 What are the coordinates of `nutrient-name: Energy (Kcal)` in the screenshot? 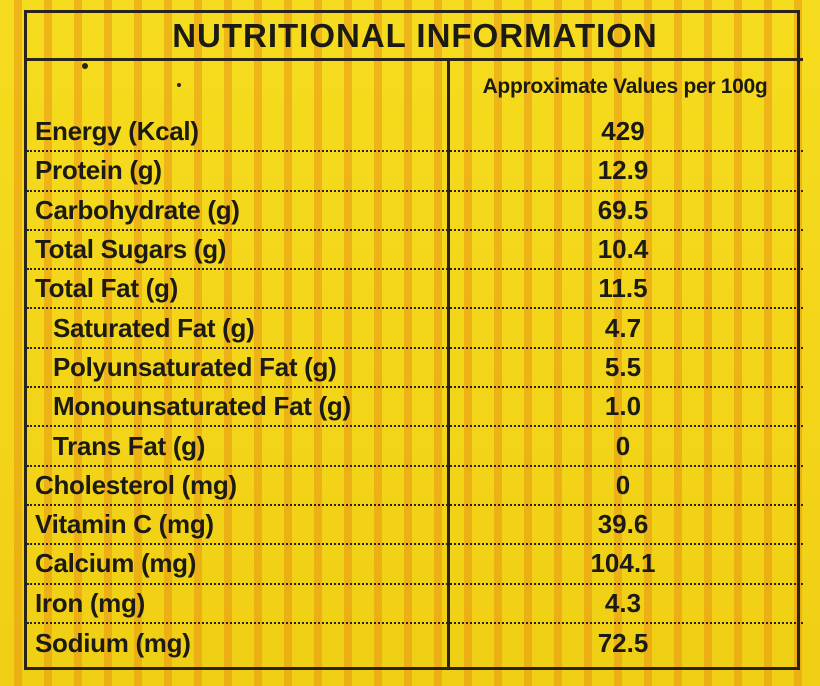 It's located at (117, 131).